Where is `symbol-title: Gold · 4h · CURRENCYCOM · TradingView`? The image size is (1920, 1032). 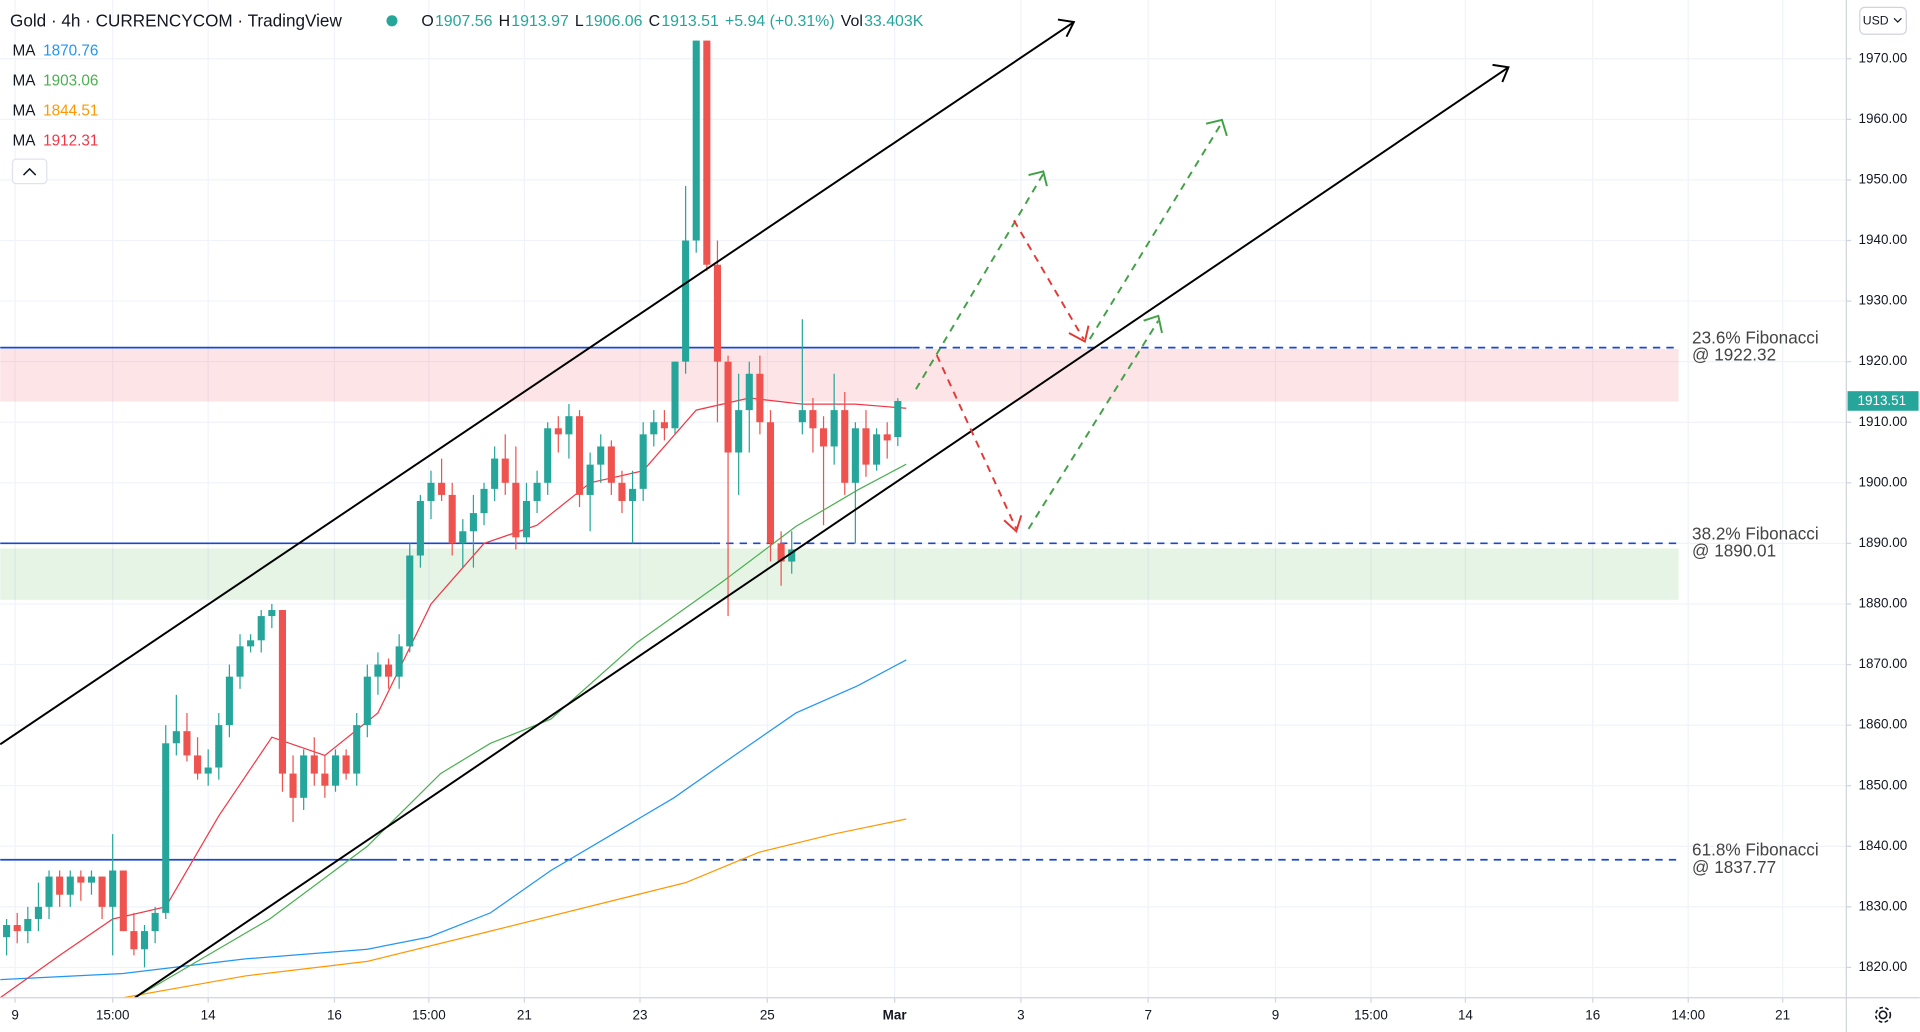 symbol-title: Gold · 4h · CURRENCYCOM · TradingView is located at coordinates (176, 21).